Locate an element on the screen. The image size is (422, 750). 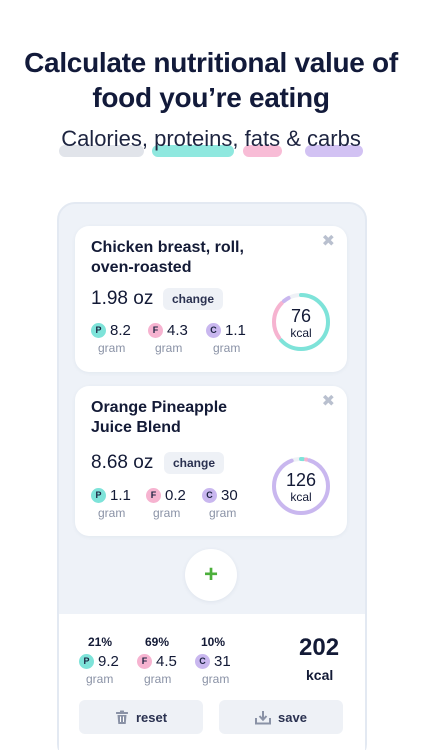
kcal-value: 76 is located at coordinates (301, 316).